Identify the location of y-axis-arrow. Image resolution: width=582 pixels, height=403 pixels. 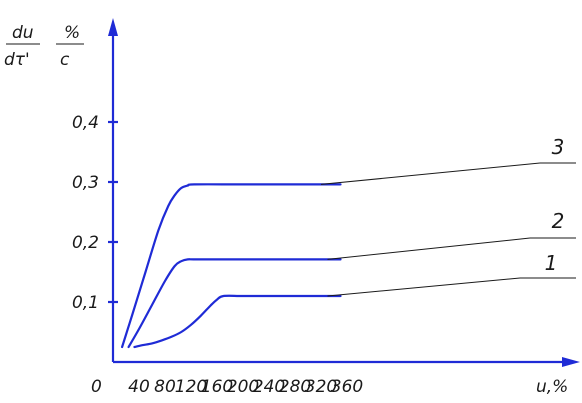
(113, 27).